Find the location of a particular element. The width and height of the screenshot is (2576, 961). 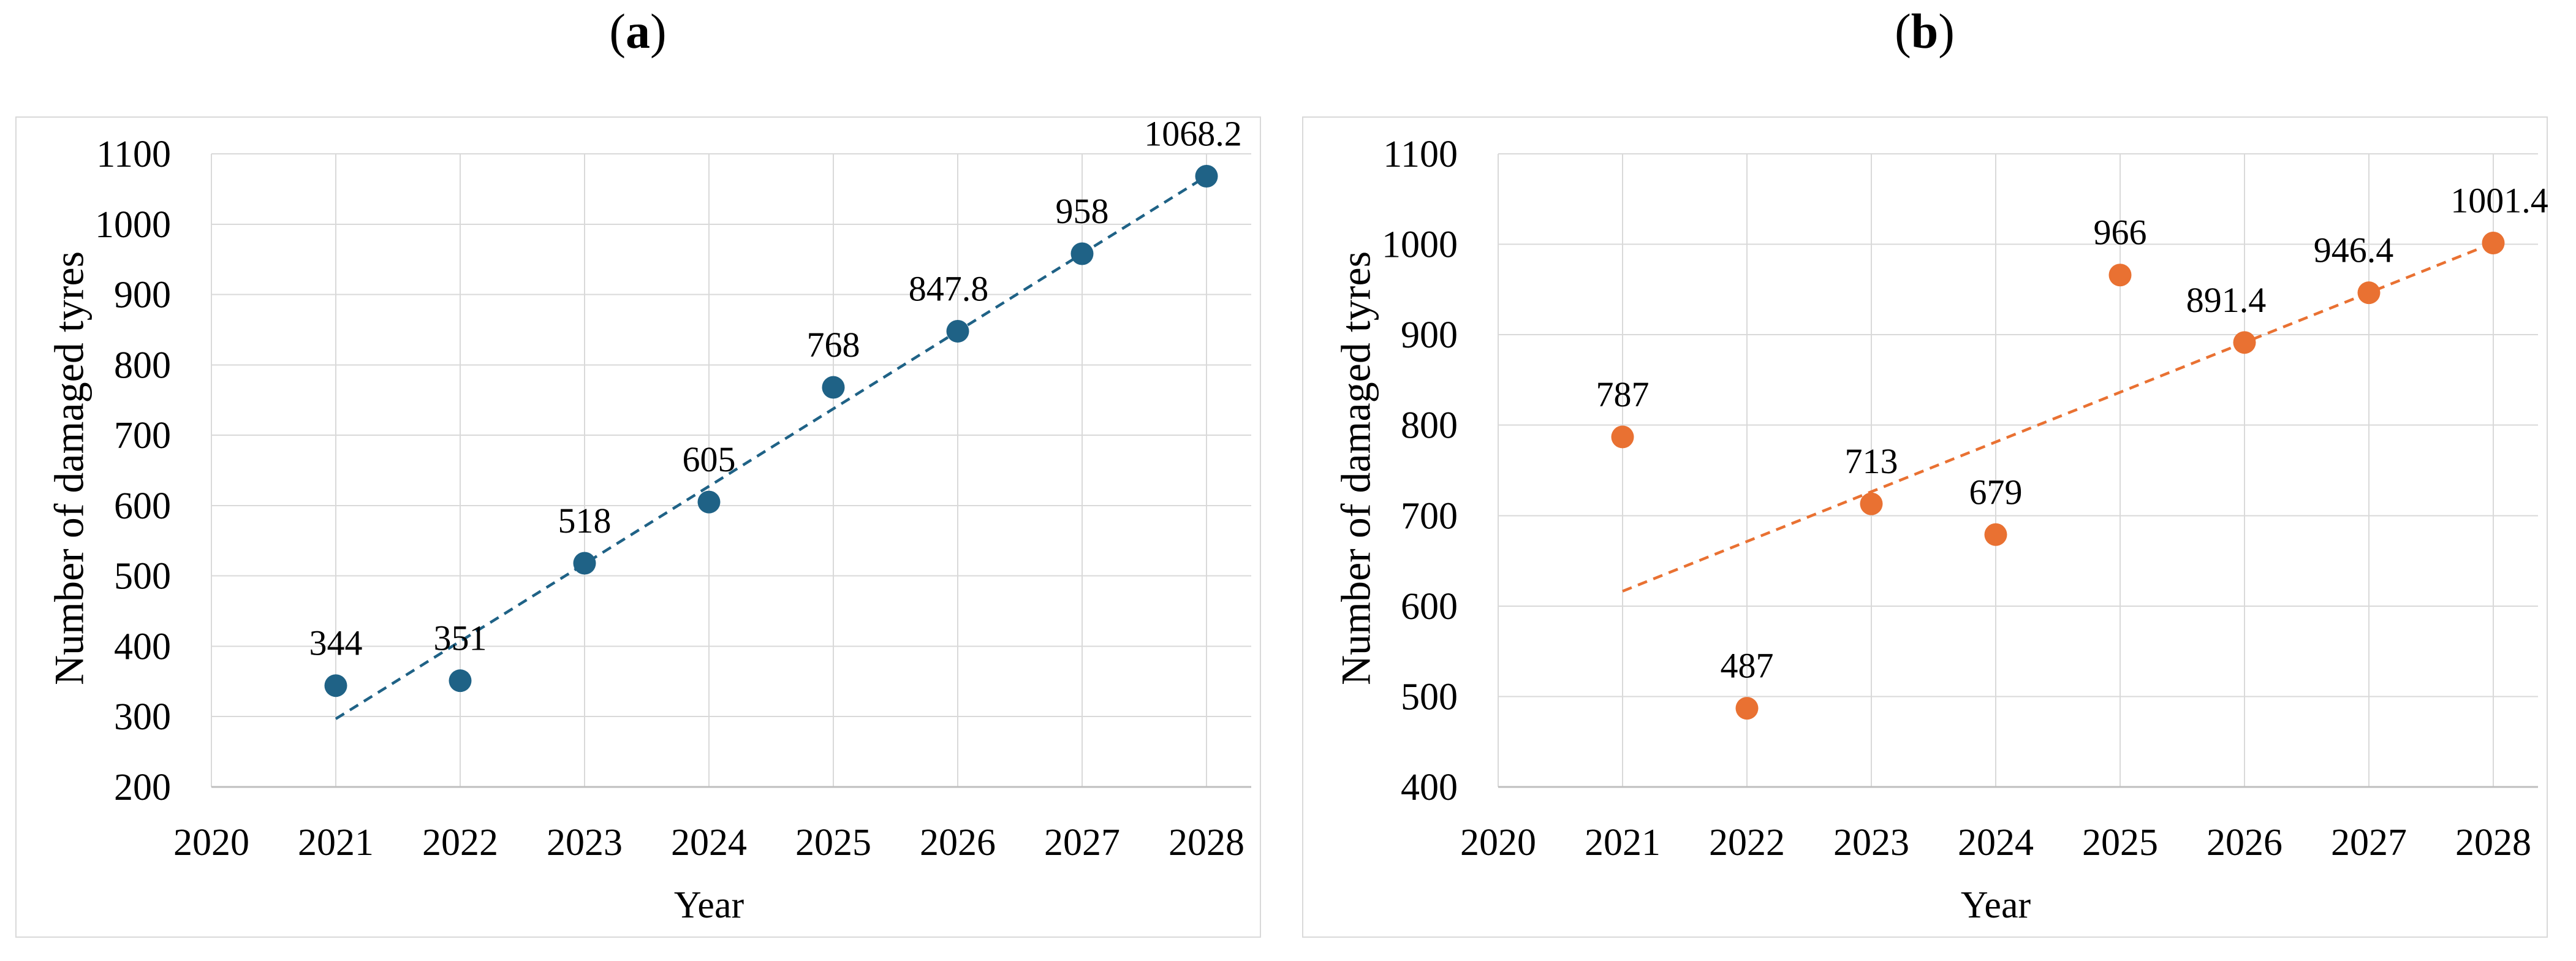

panel-label-b-open-paren: ( is located at coordinates (1903, 32).